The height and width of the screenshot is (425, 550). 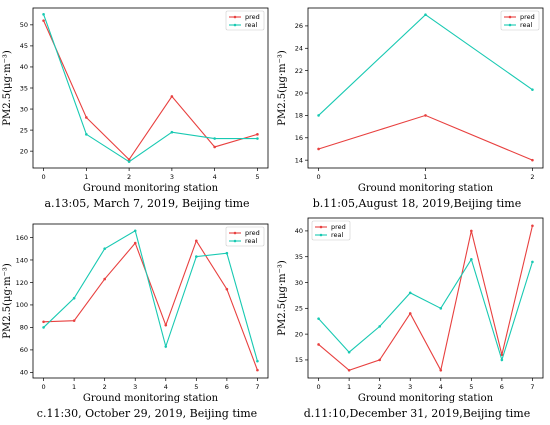 What do you see at coordinates (417, 413) in the screenshot?
I see `caption-d: d.11:10,December 31, 2019,Beijing time` at bounding box center [417, 413].